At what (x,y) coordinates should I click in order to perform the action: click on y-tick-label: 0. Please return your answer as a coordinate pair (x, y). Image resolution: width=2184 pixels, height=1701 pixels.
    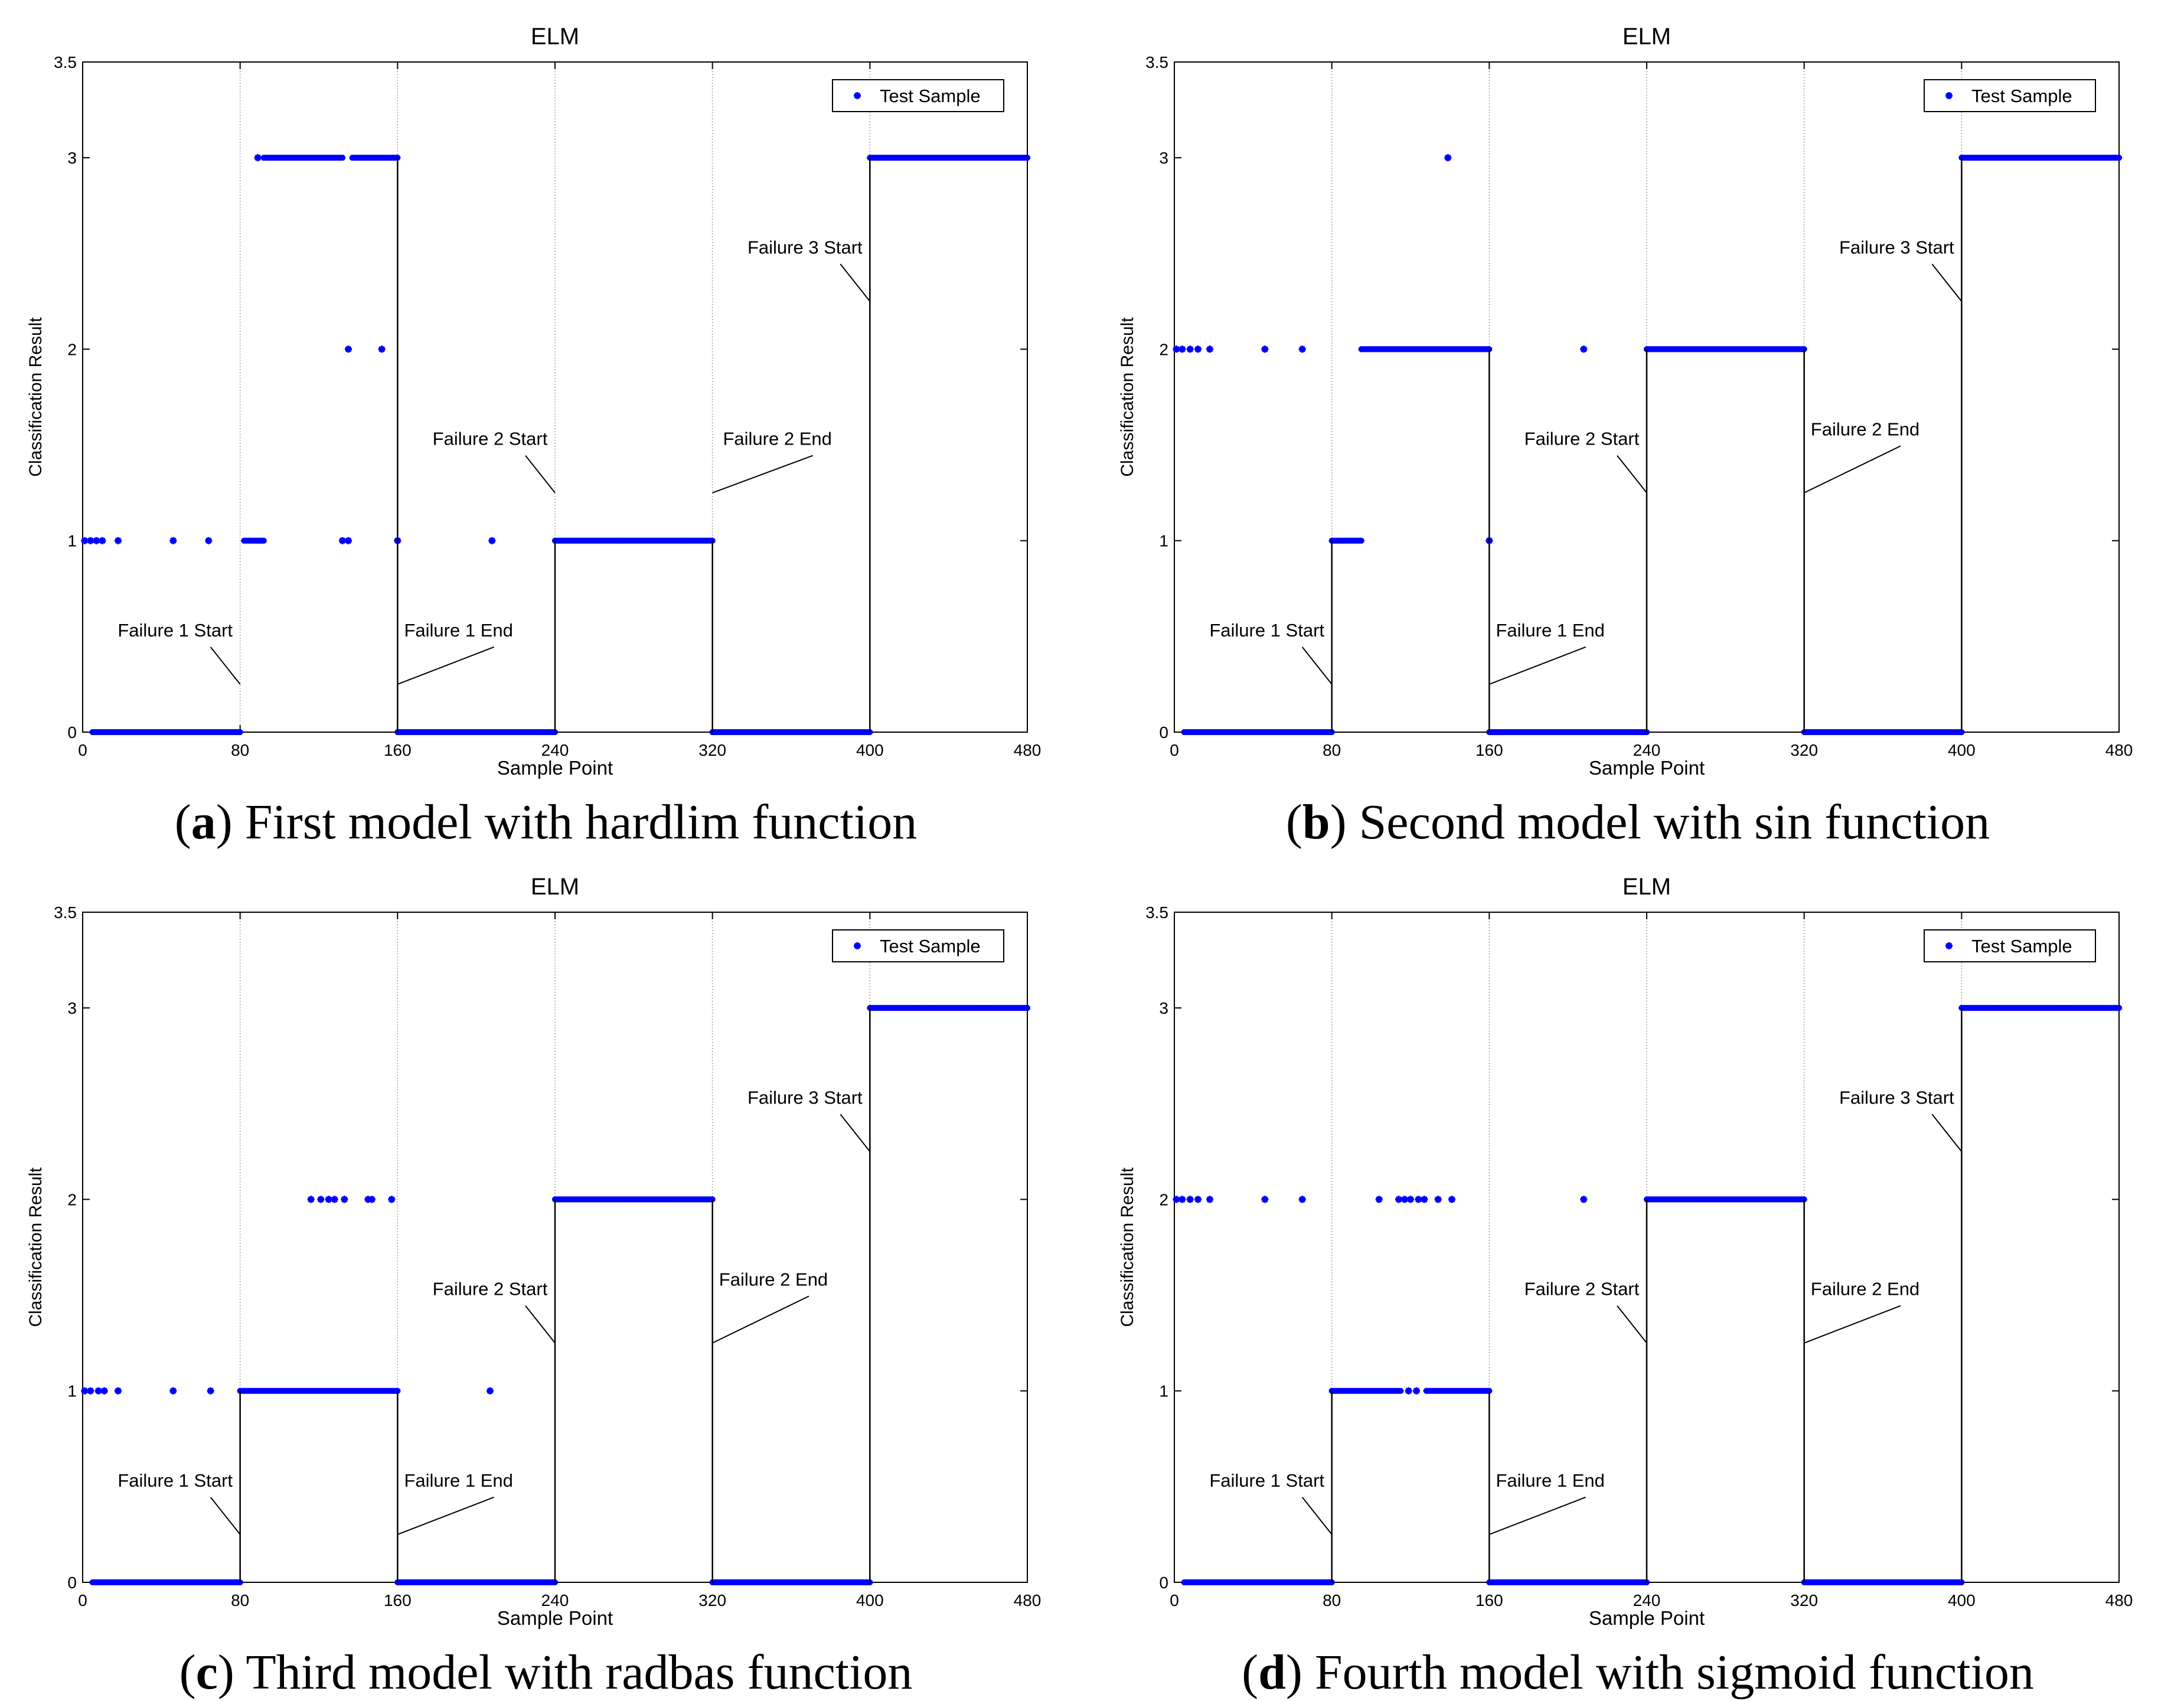
    Looking at the image, I should click on (72, 732).